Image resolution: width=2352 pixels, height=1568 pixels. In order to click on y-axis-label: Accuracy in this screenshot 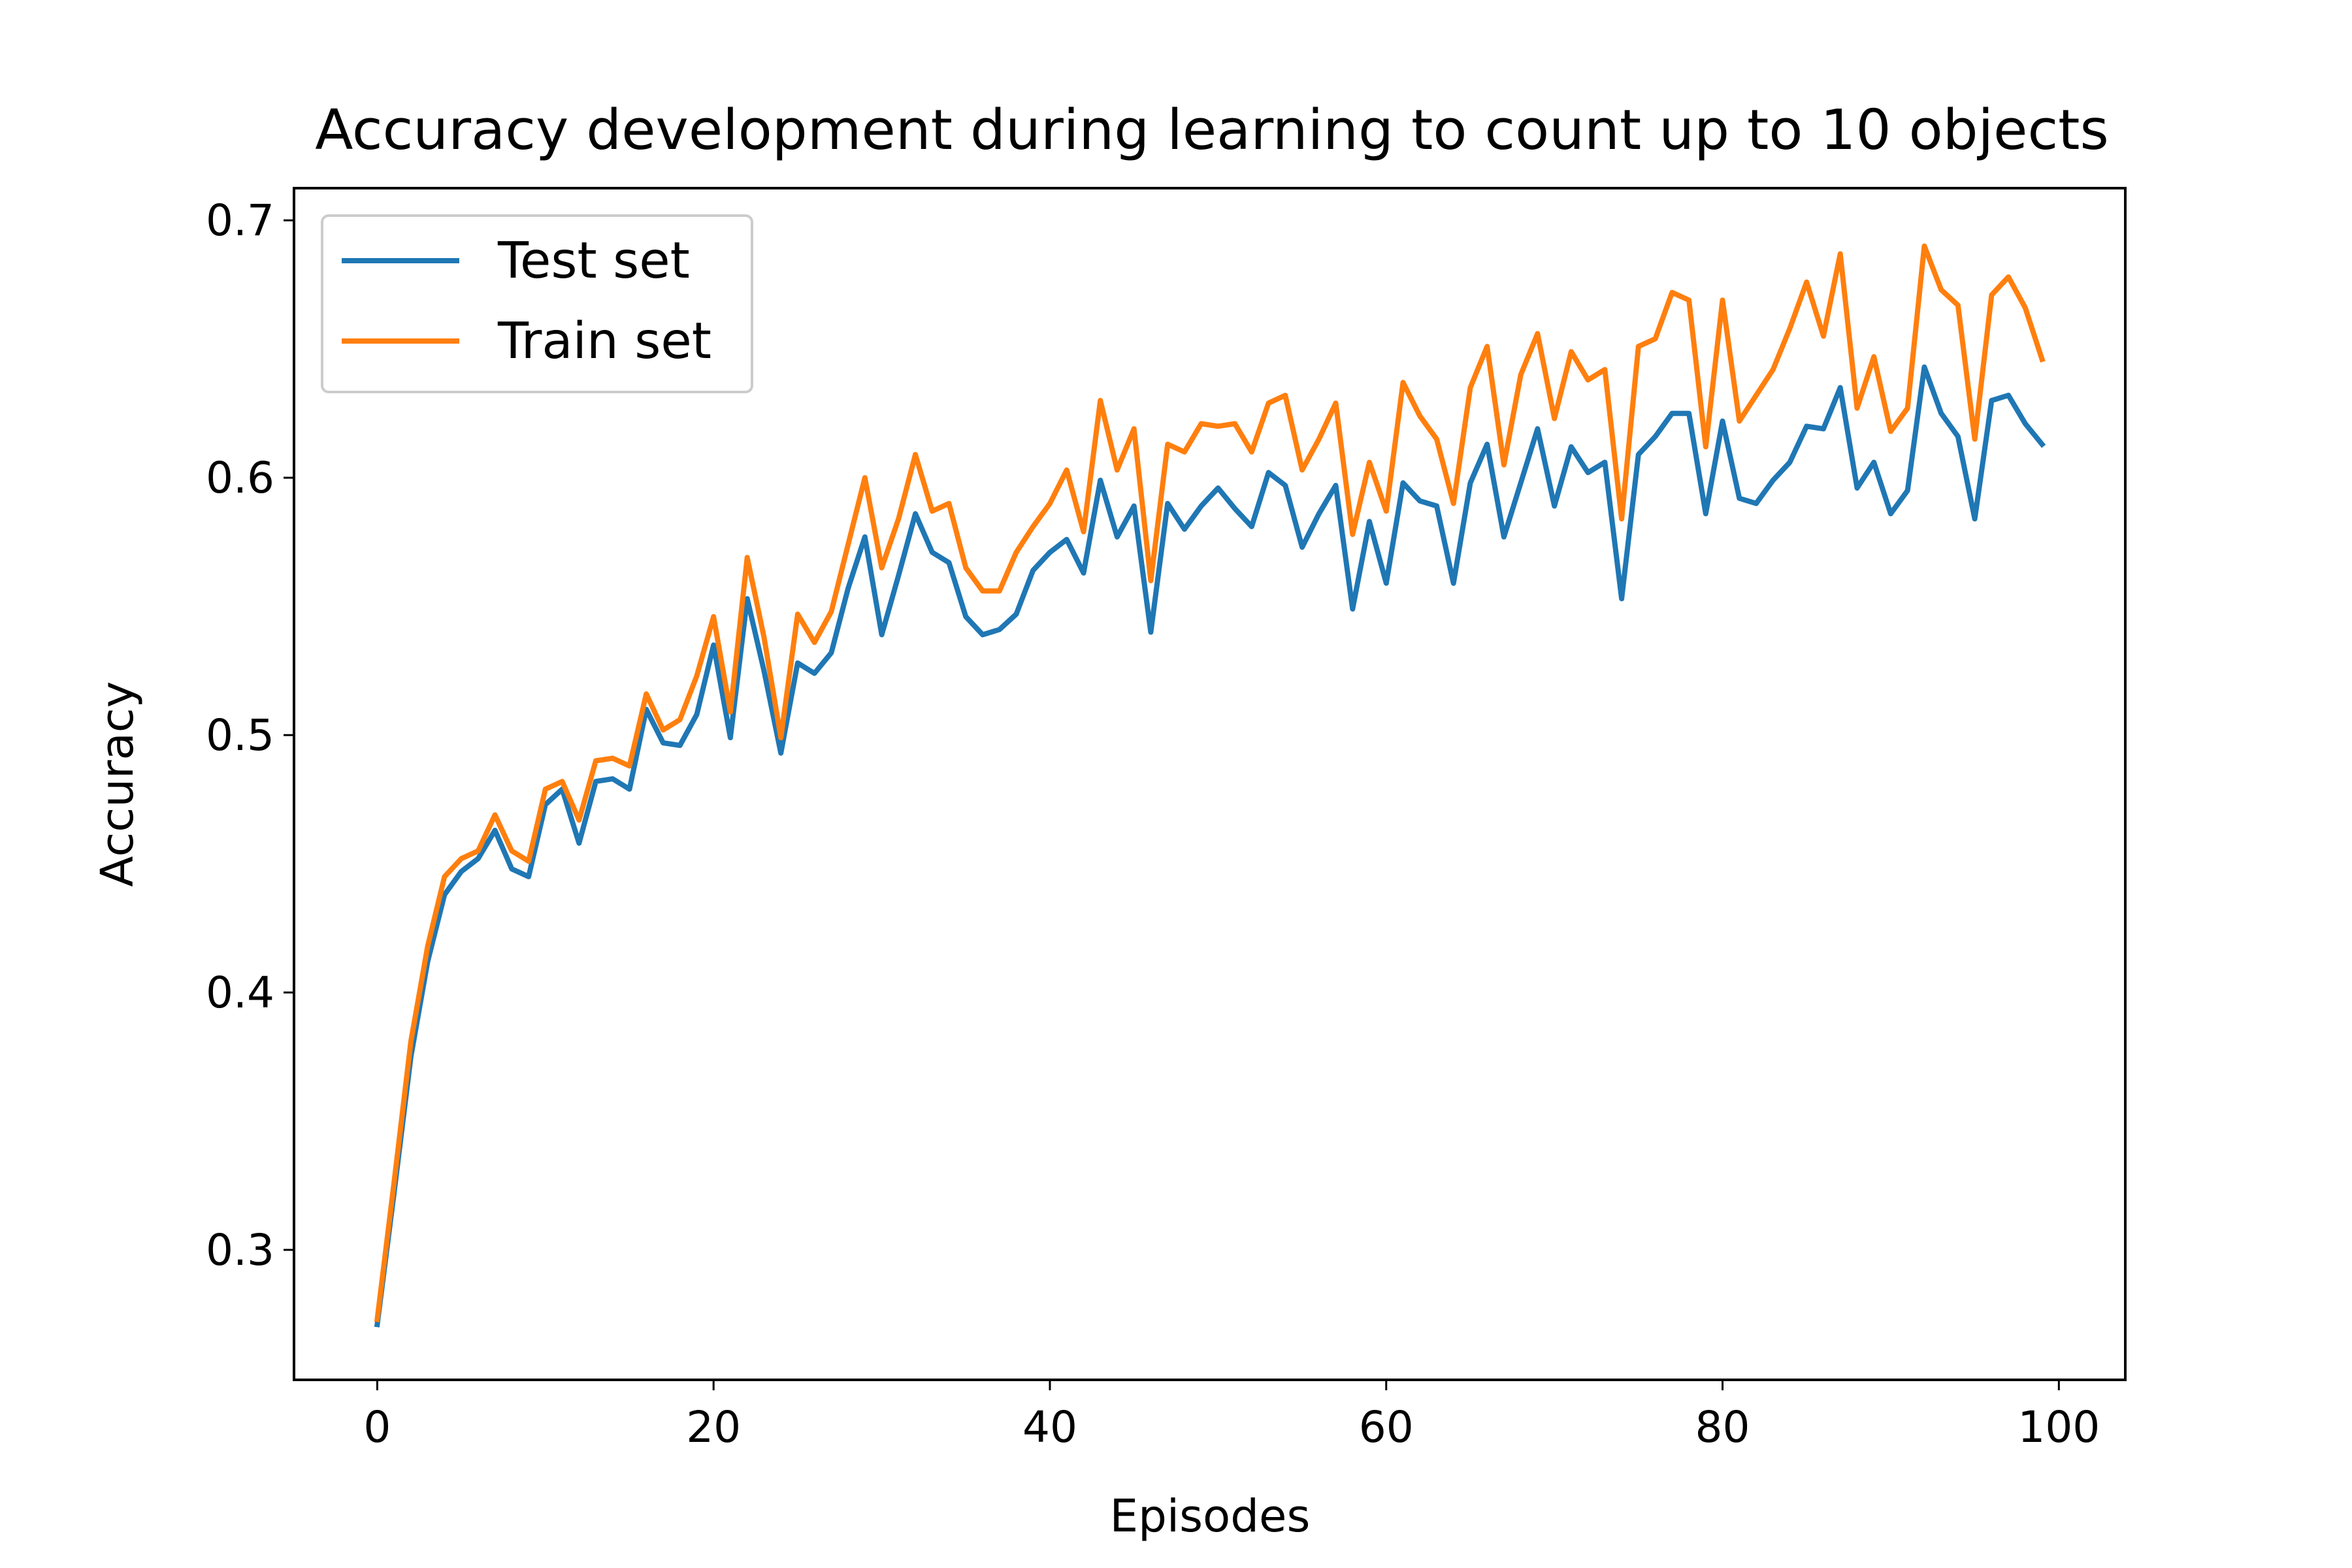, I will do `click(117, 784)`.